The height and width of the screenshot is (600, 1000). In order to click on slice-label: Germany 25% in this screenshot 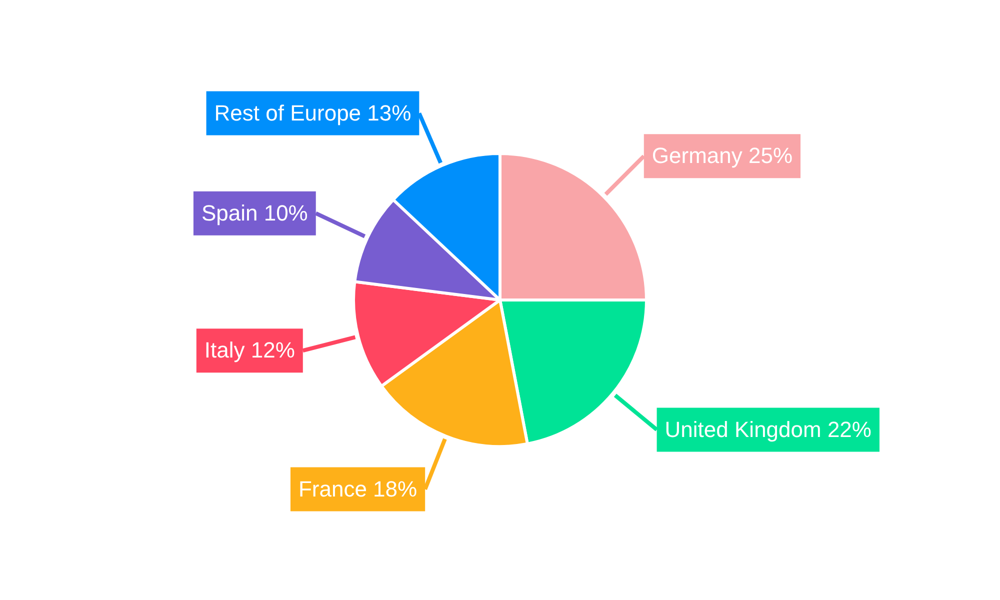, I will do `click(722, 155)`.